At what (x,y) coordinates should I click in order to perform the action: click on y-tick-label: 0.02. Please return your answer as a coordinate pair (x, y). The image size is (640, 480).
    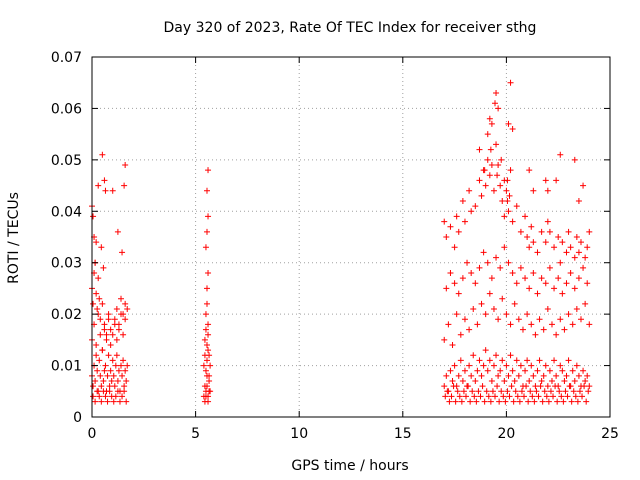
    Looking at the image, I should click on (66, 315).